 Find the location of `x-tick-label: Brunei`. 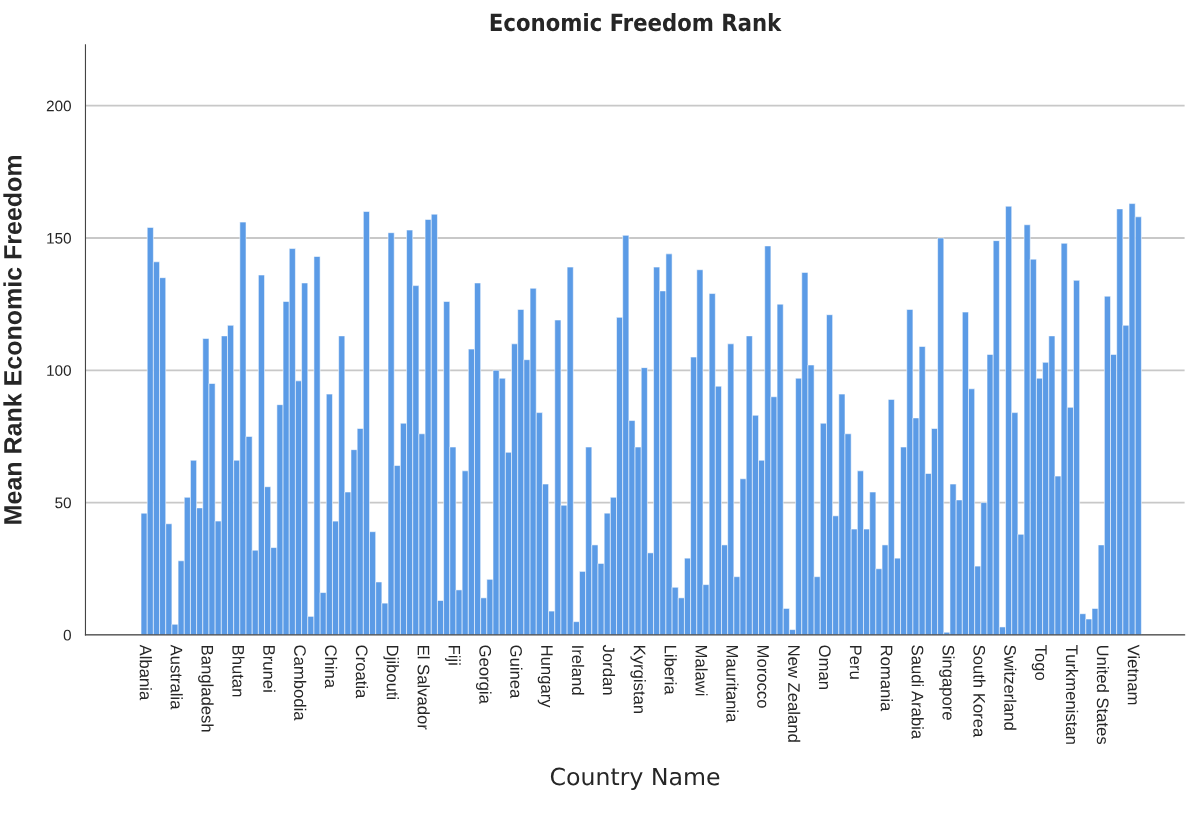

x-tick-label: Brunei is located at coordinates (269, 668).